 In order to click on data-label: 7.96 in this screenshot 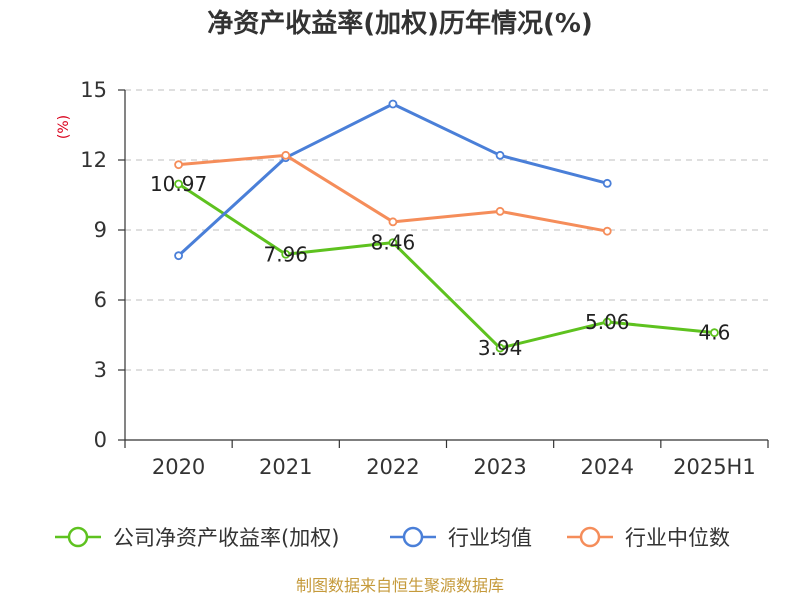, I will do `click(285, 254)`.